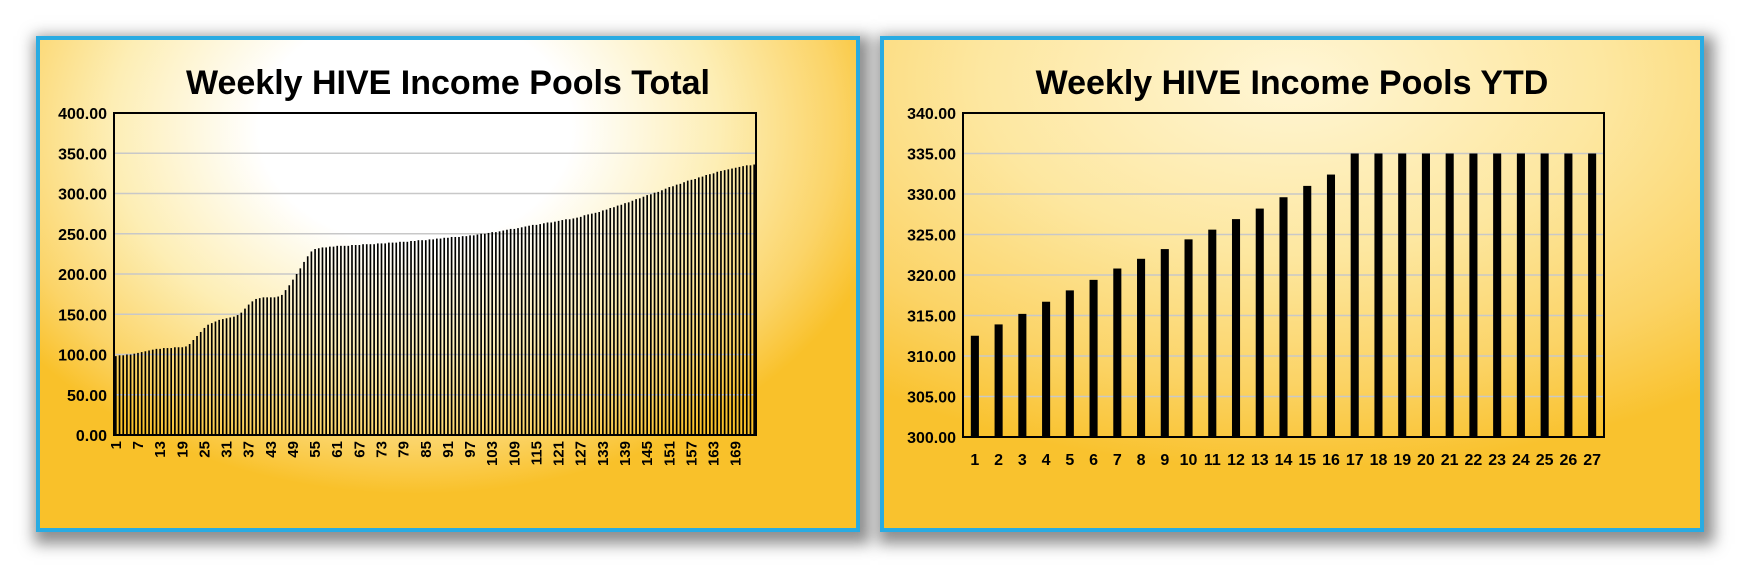 This screenshot has width=1738, height=572. I want to click on x-tick-label: 15, so click(1307, 460).